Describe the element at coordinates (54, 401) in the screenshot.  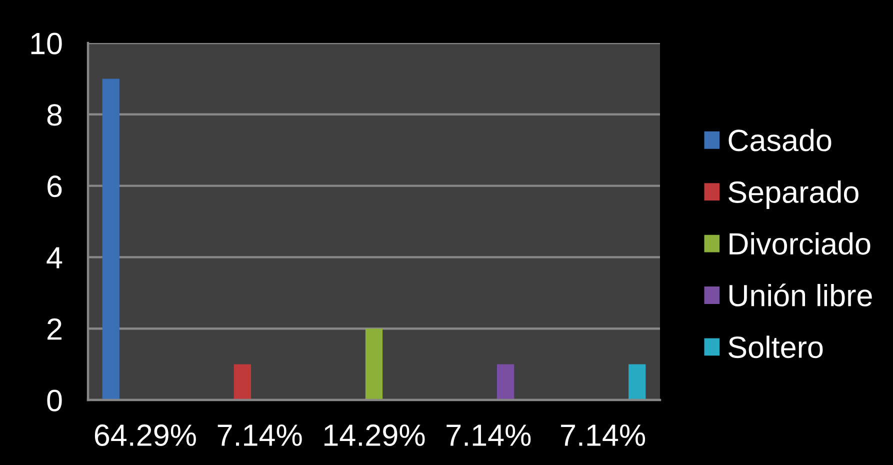
I see `y-tick-label: 0` at that location.